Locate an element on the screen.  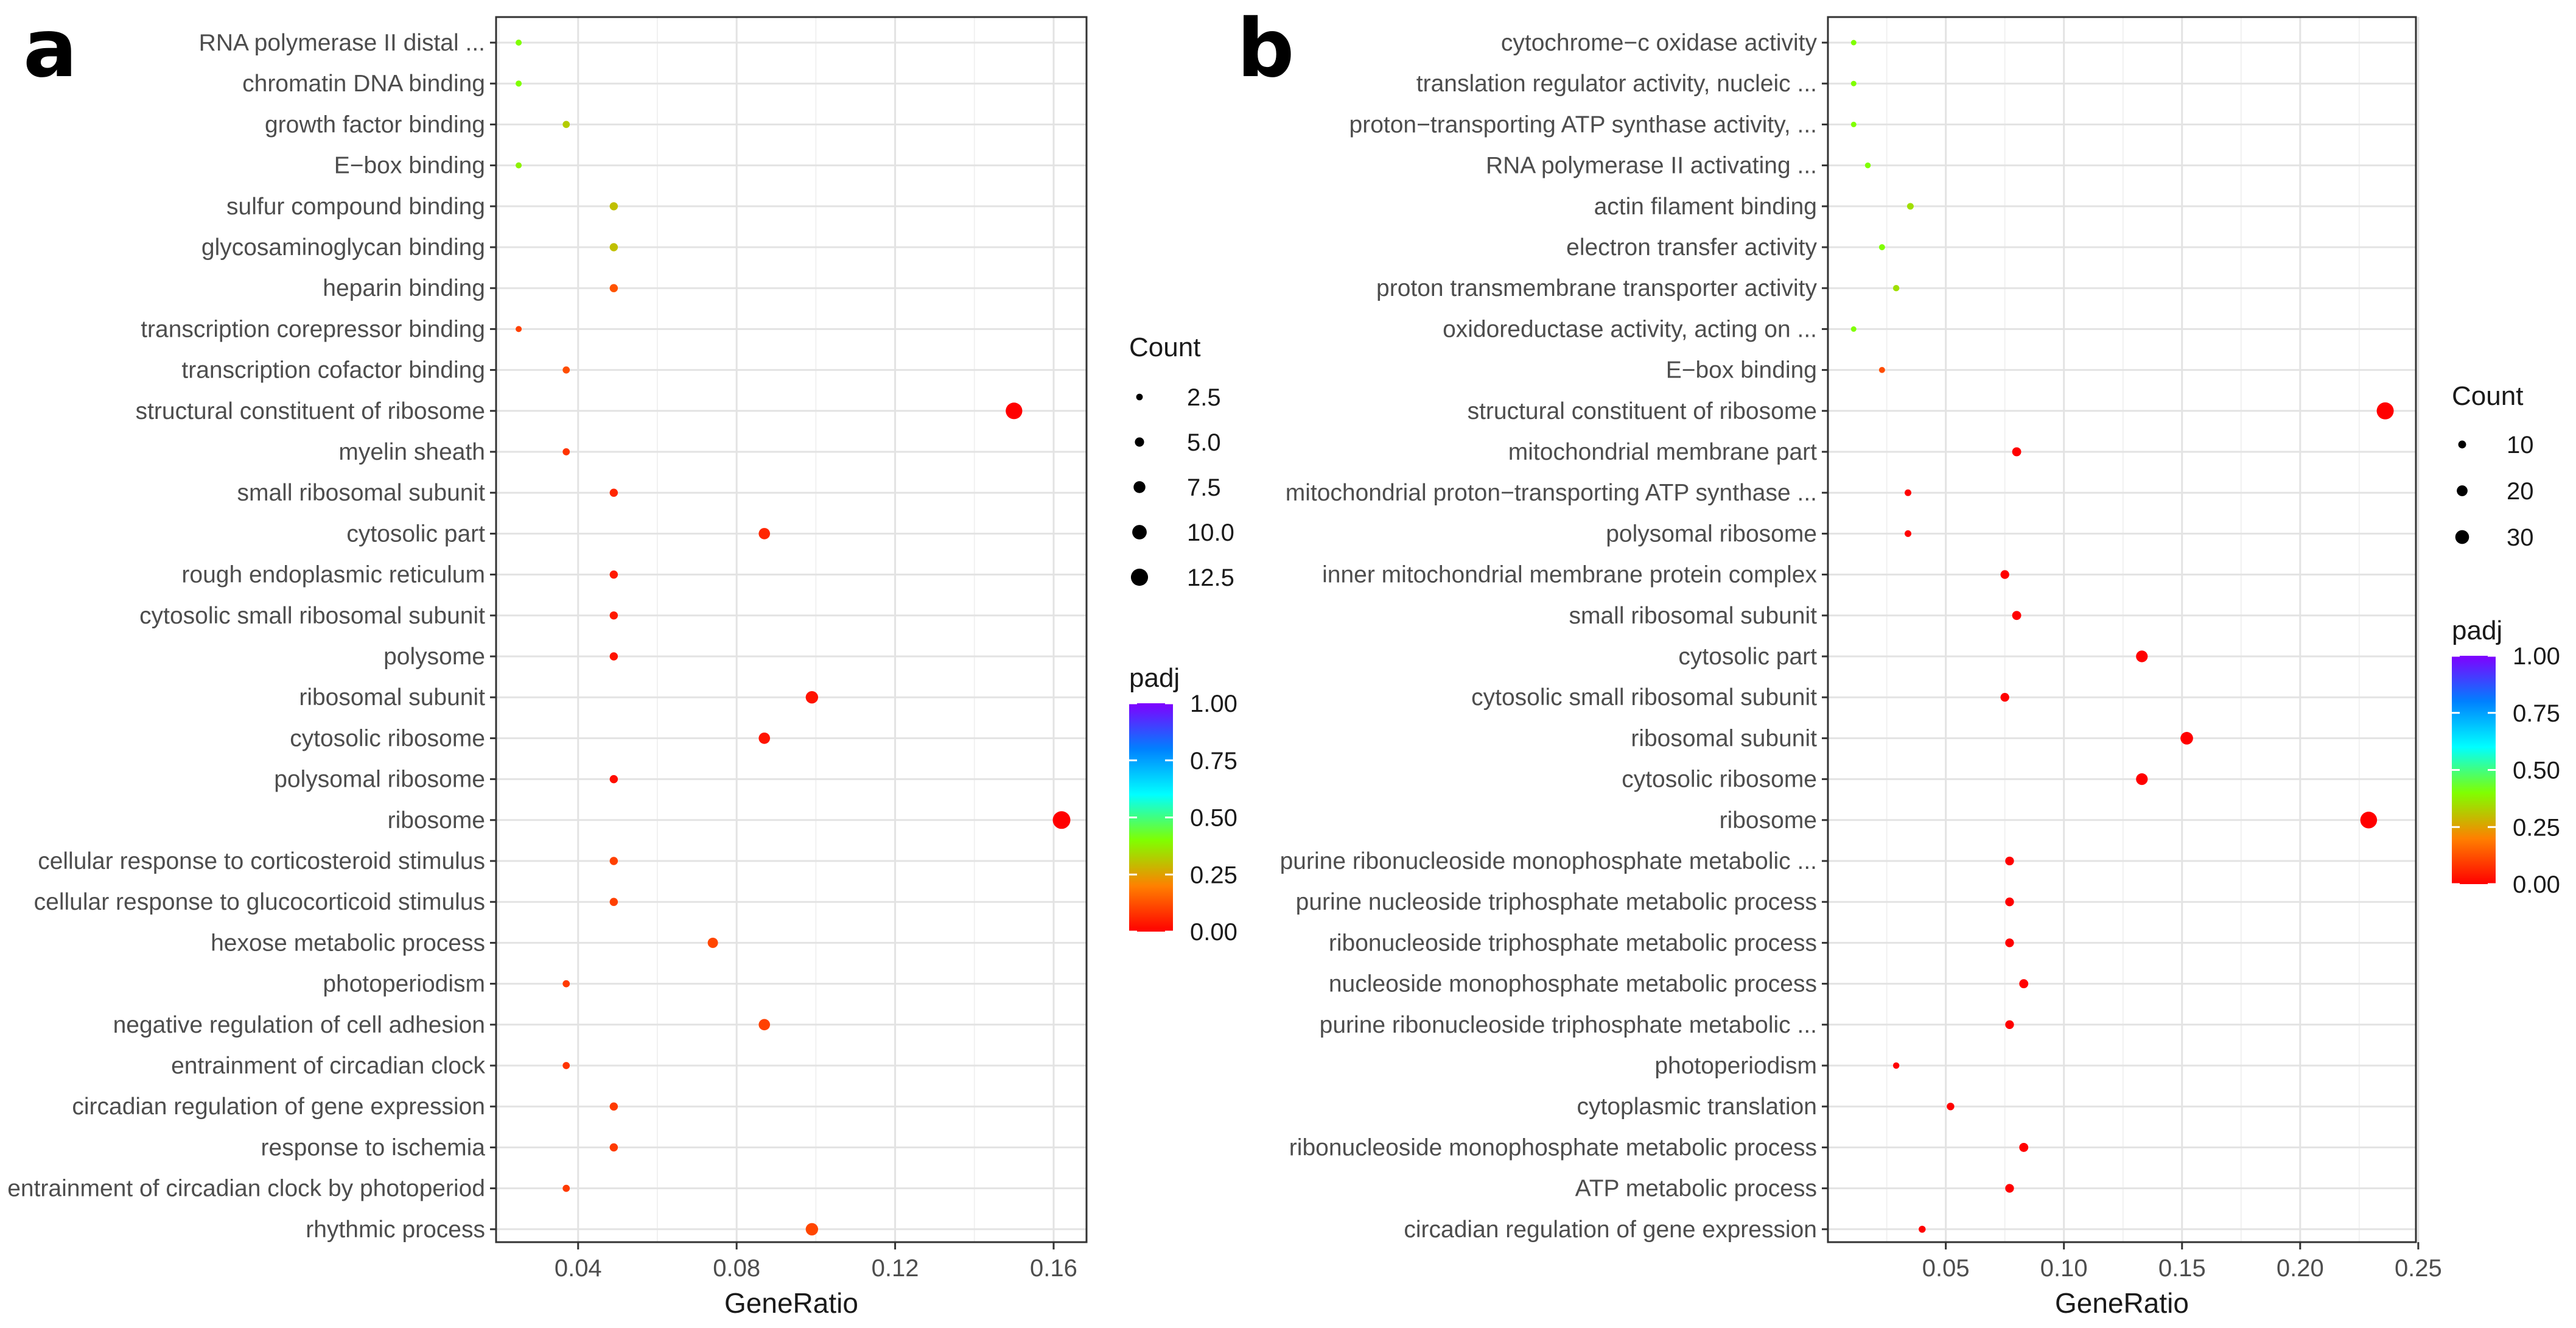
panel-a-count-legend-title: Count is located at coordinates (1164, 347).